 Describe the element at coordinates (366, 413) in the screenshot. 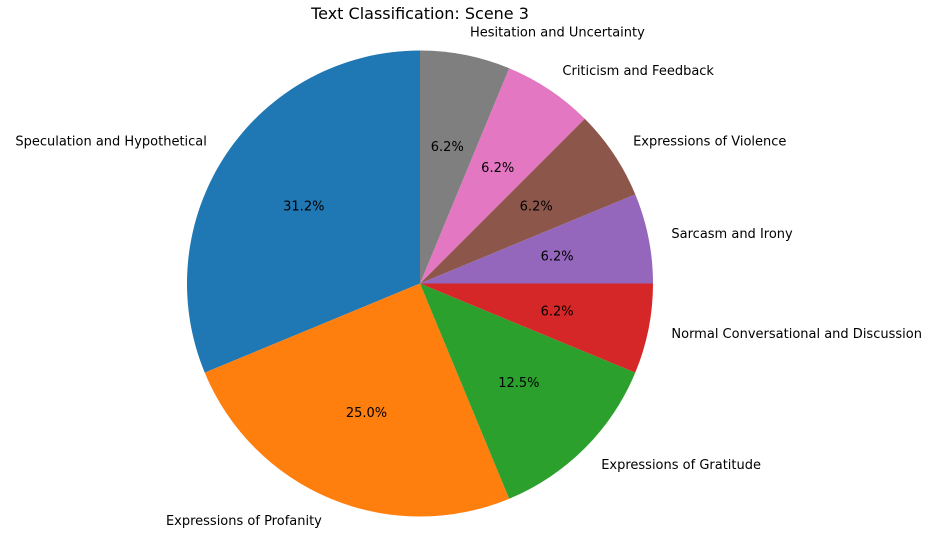

I see `slice-percent-label: 25.0%` at that location.